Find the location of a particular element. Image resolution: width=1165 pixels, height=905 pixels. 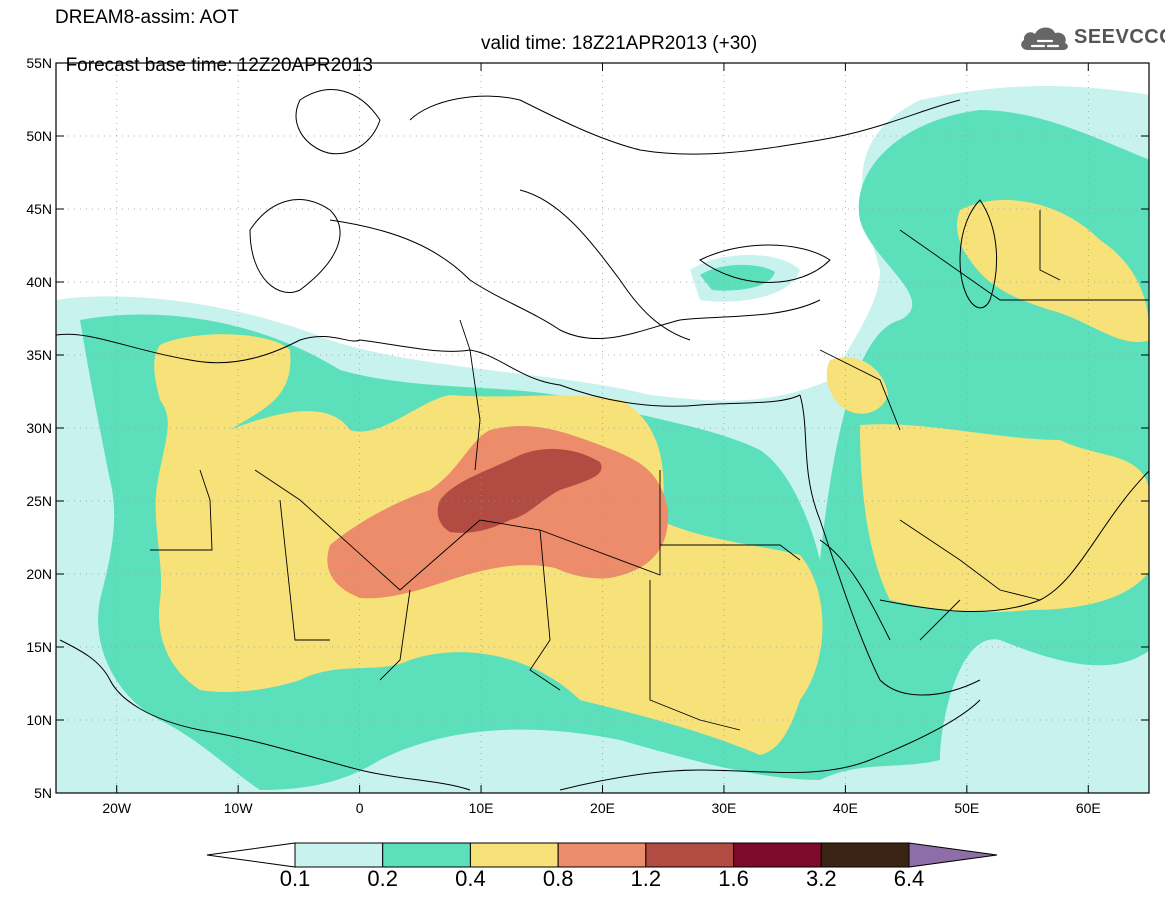

lat-tick-label: 5N is located at coordinates (43, 793).